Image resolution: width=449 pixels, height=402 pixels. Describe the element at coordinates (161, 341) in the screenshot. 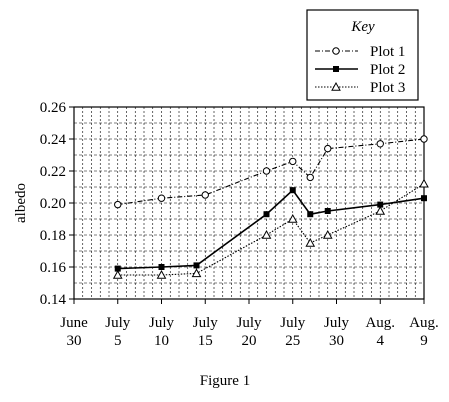

I see `x-tick-label-day: 10` at that location.